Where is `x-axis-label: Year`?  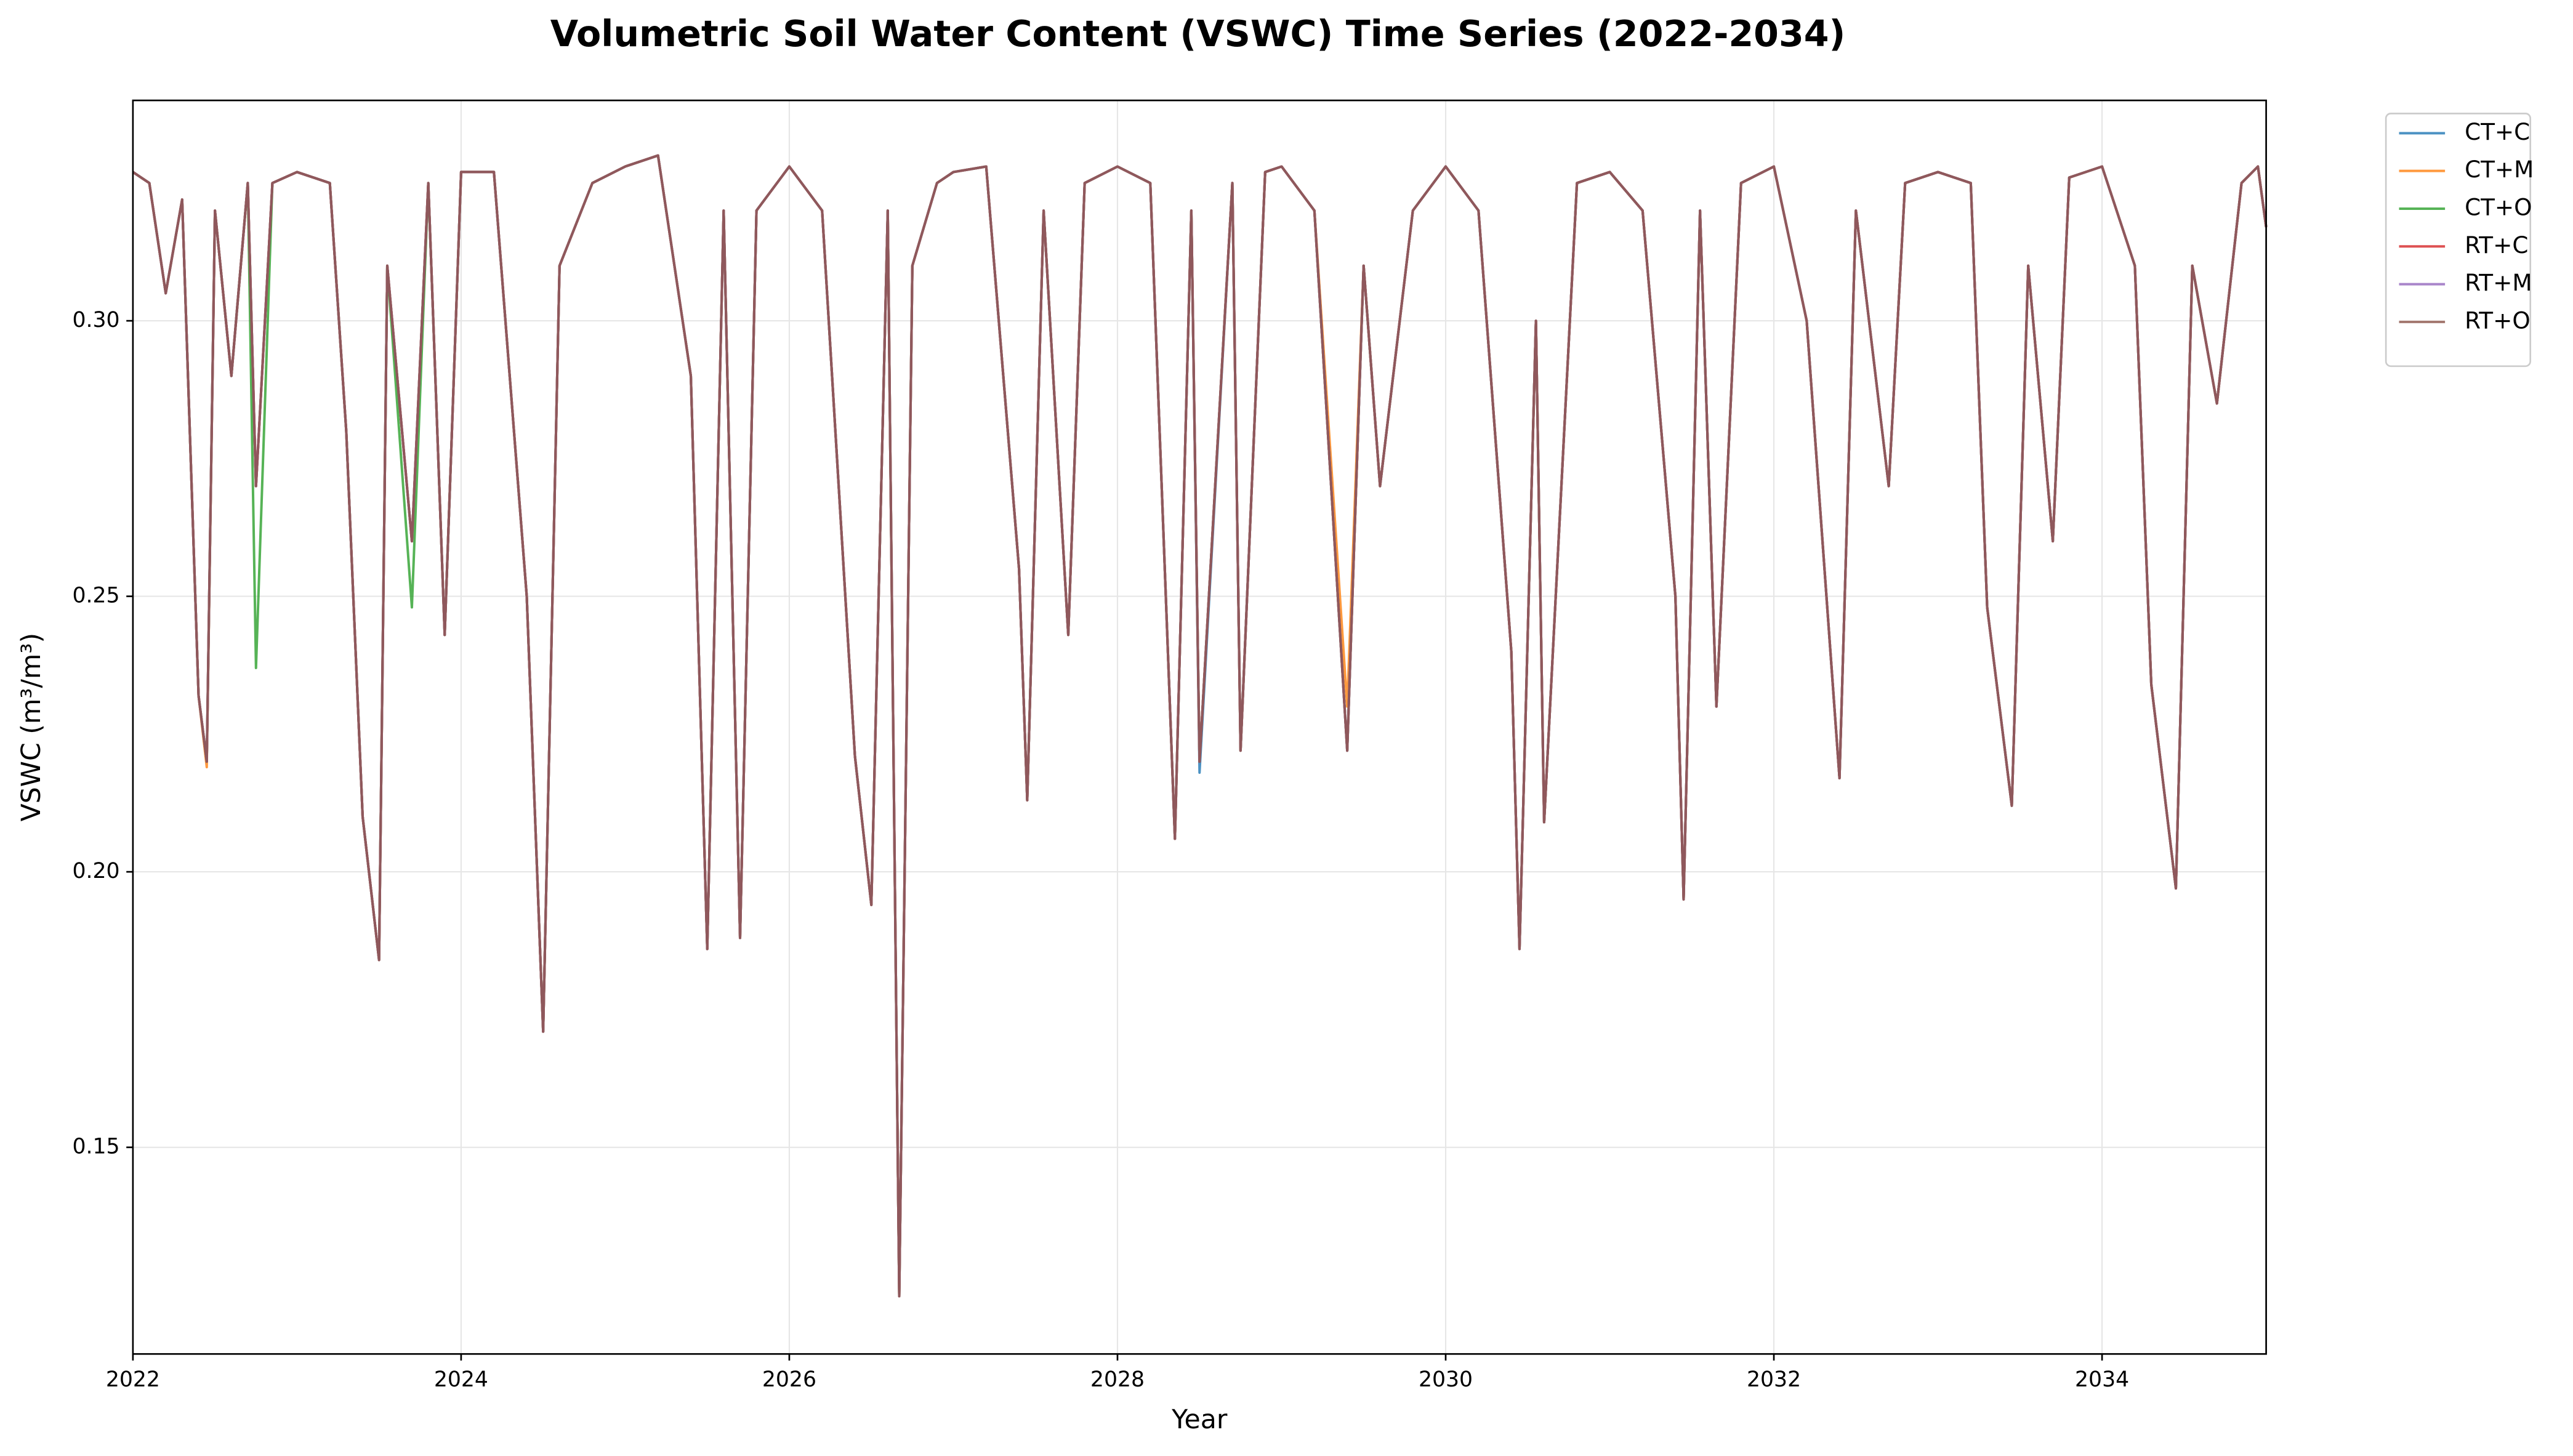 x-axis-label: Year is located at coordinates (1199, 1419).